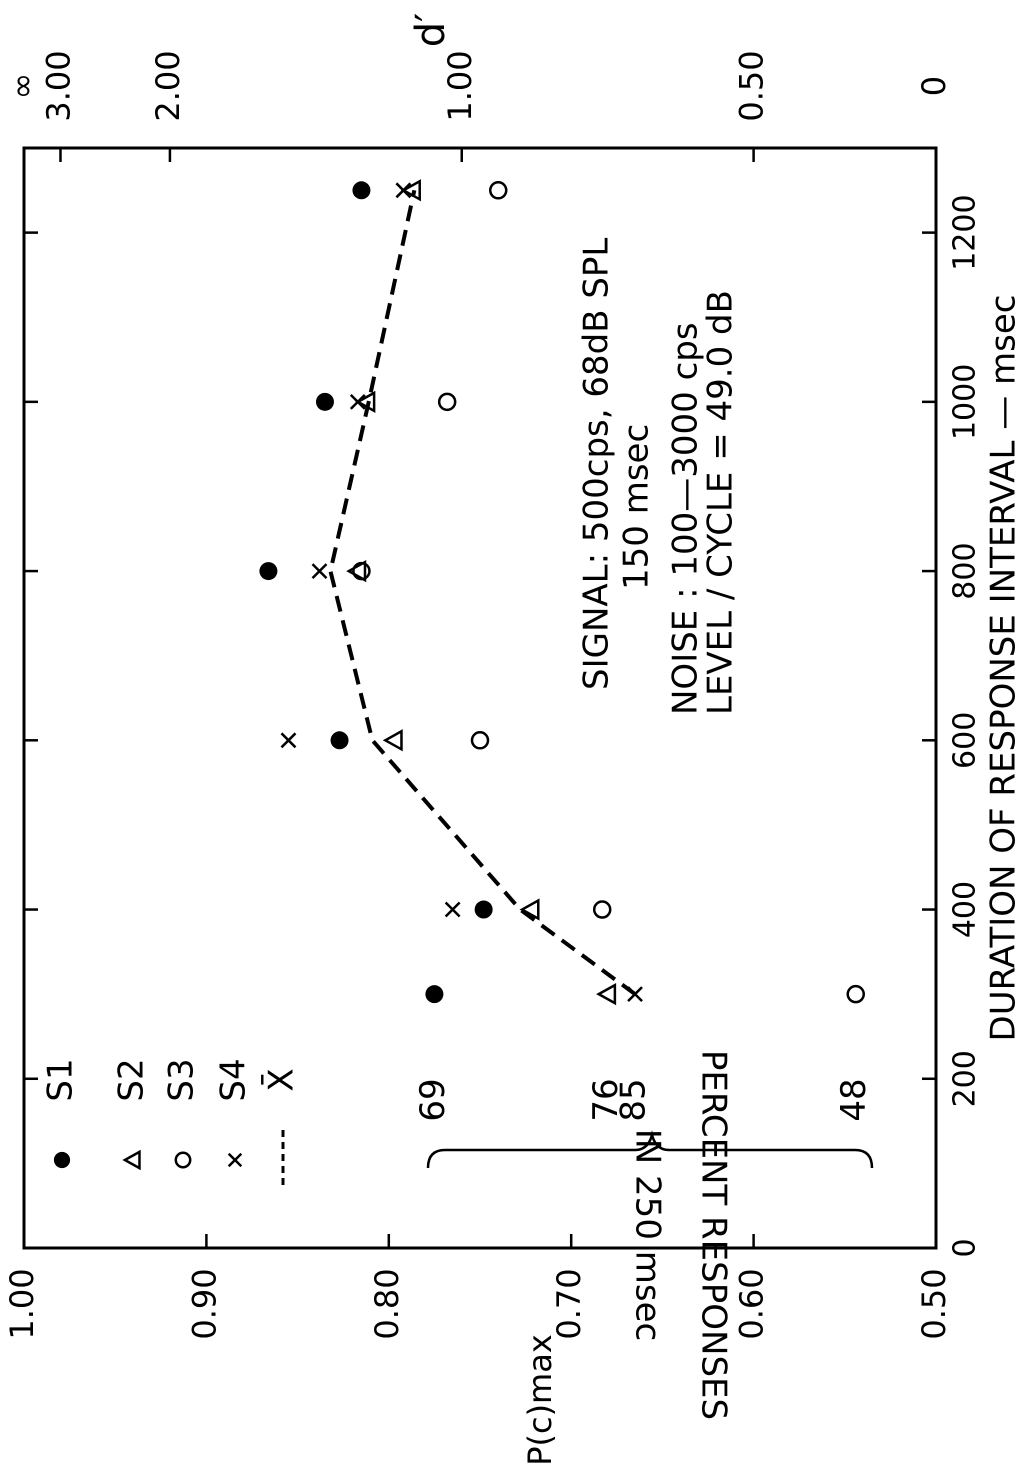  Describe the element at coordinates (721, 502) in the screenshot. I see `annotation-noise-line2: LEVEL / CYCLE = 49.0 dB` at that location.